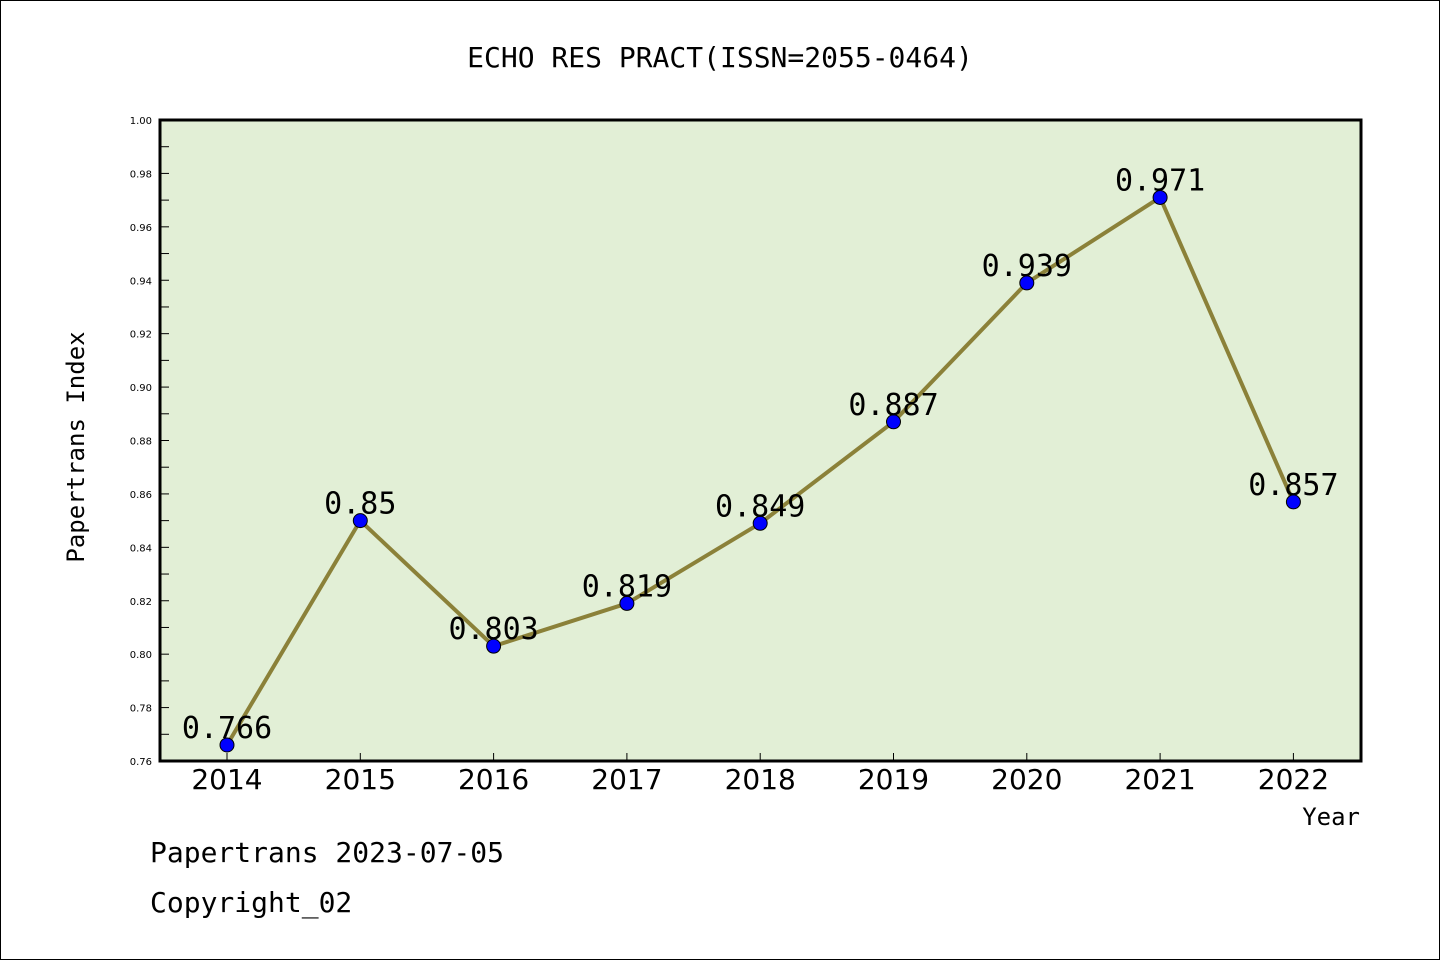  Describe the element at coordinates (141, 121) in the screenshot. I see `y-tick-label: 1.00` at that location.